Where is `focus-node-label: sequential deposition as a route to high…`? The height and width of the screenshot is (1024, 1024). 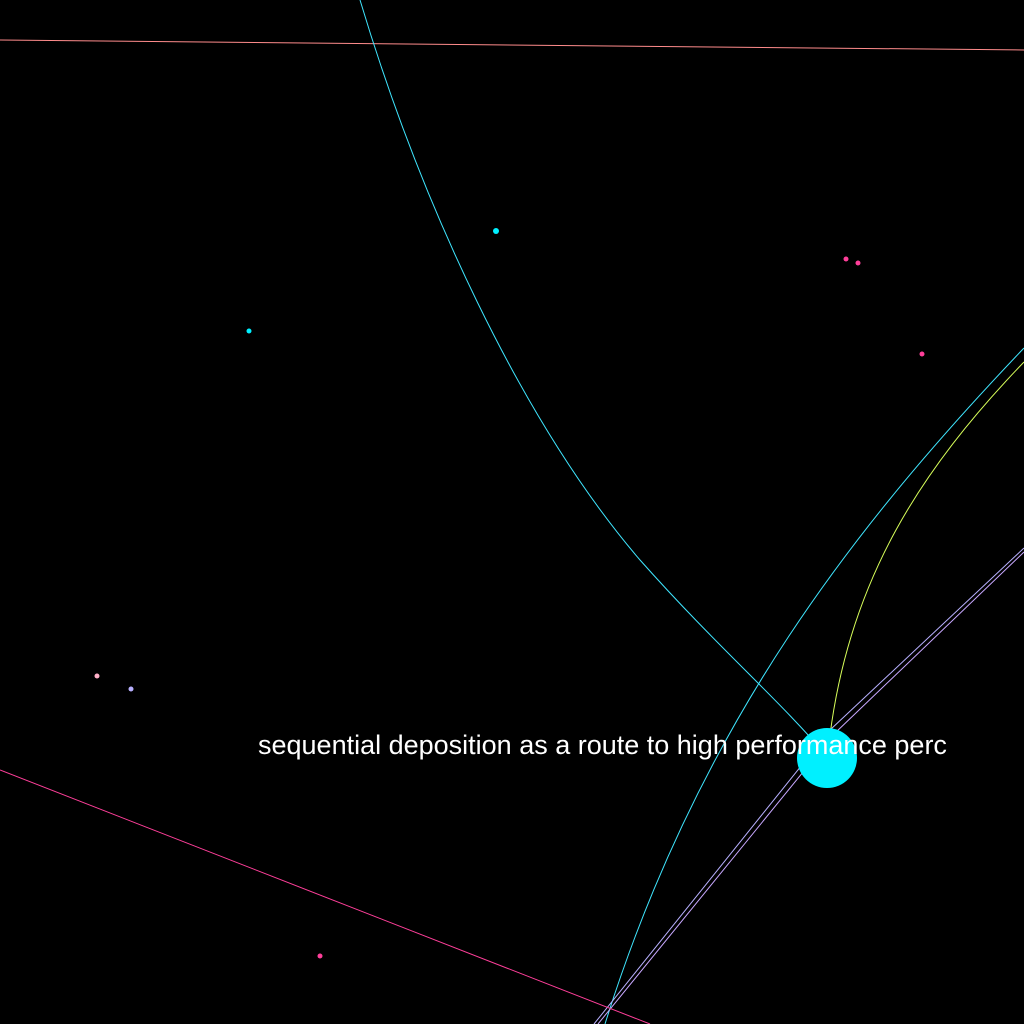 focus-node-label: sequential deposition as a route to high… is located at coordinates (602, 745).